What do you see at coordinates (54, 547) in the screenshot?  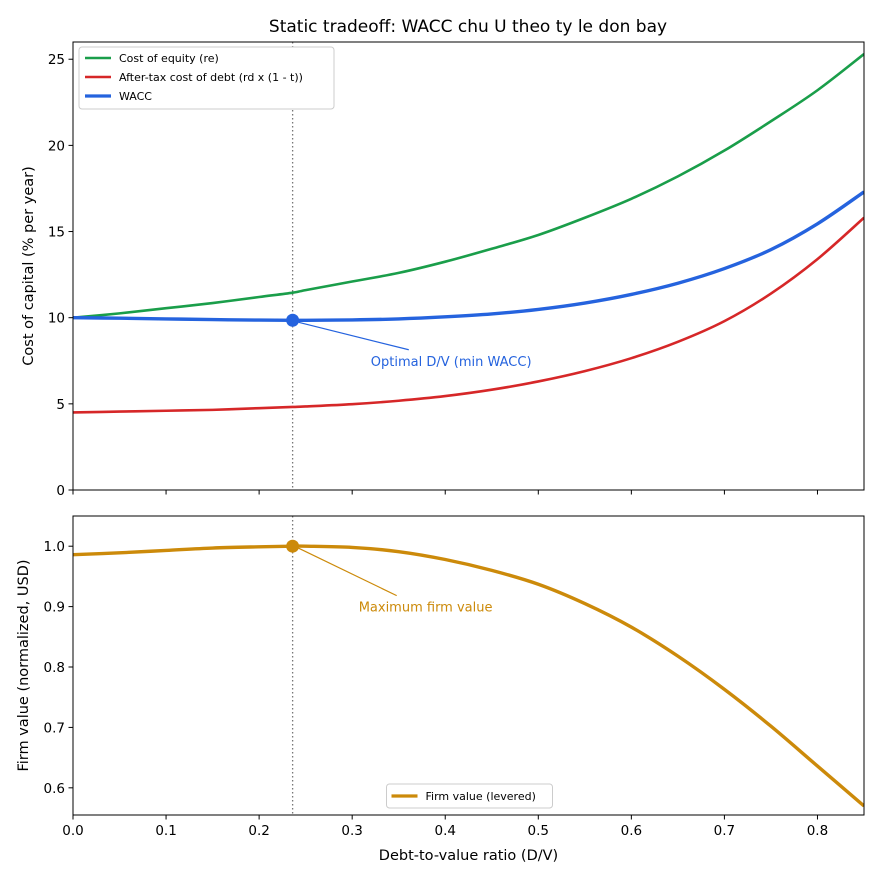 I see `y-tick-label: 1.0` at bounding box center [54, 547].